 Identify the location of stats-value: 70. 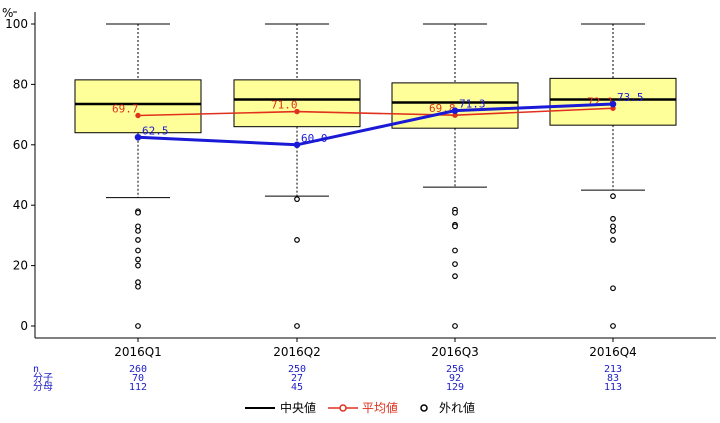
(138, 378).